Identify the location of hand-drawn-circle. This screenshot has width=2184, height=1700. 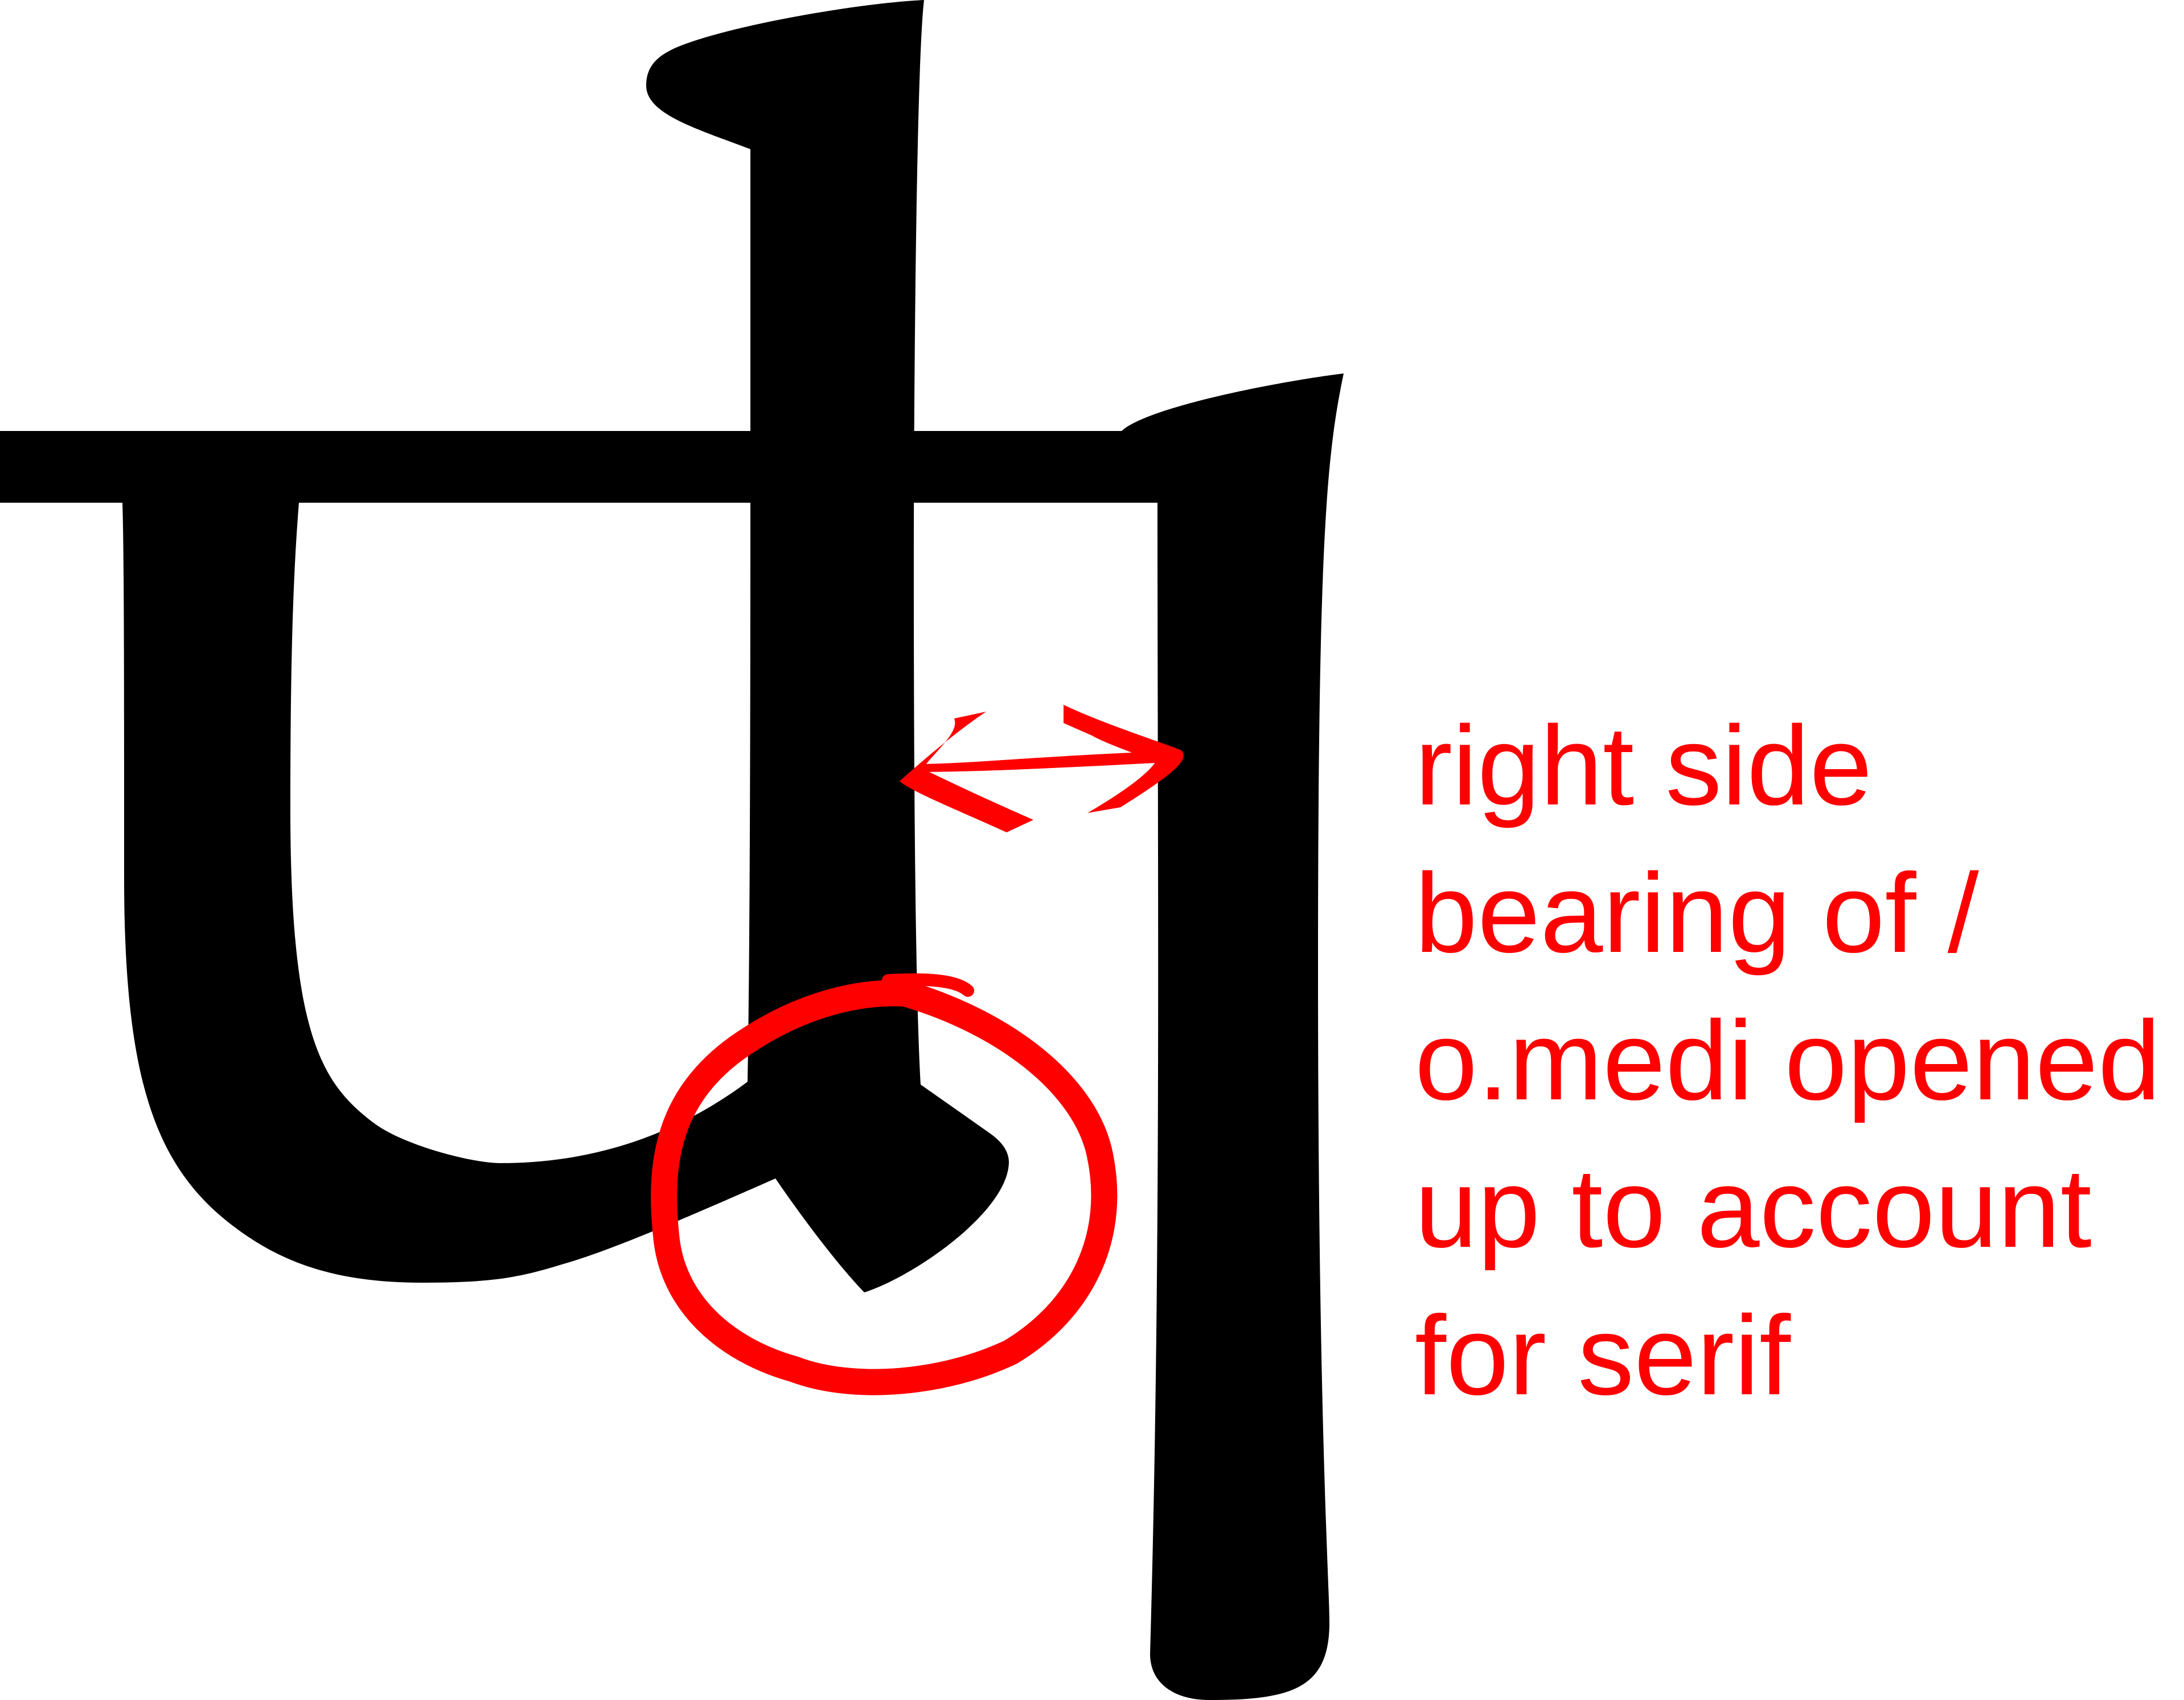
(884, 1184).